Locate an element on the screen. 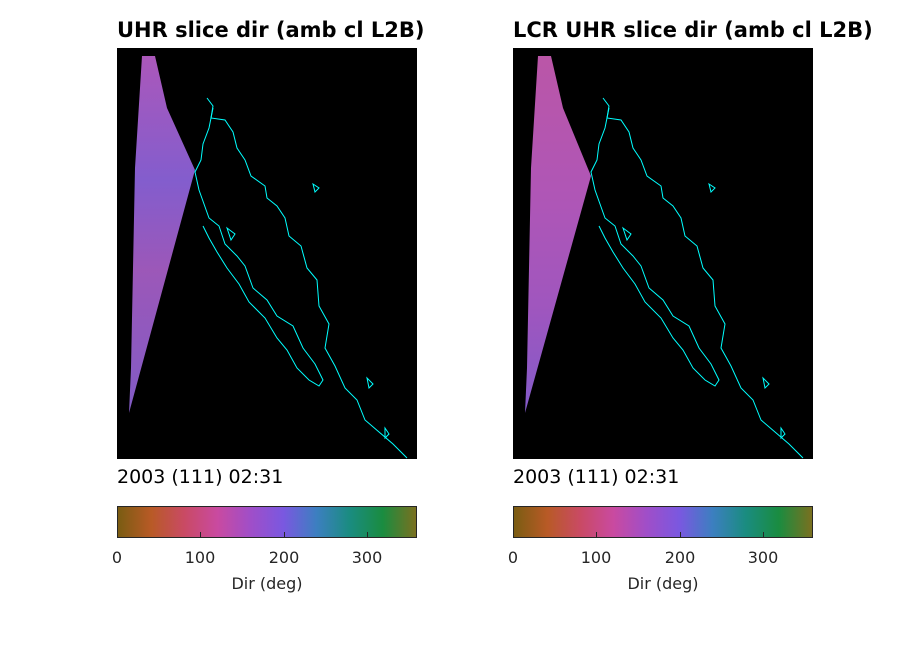 This screenshot has height=652, width=900. left-tick-label-200: 200 is located at coordinates (284, 557).